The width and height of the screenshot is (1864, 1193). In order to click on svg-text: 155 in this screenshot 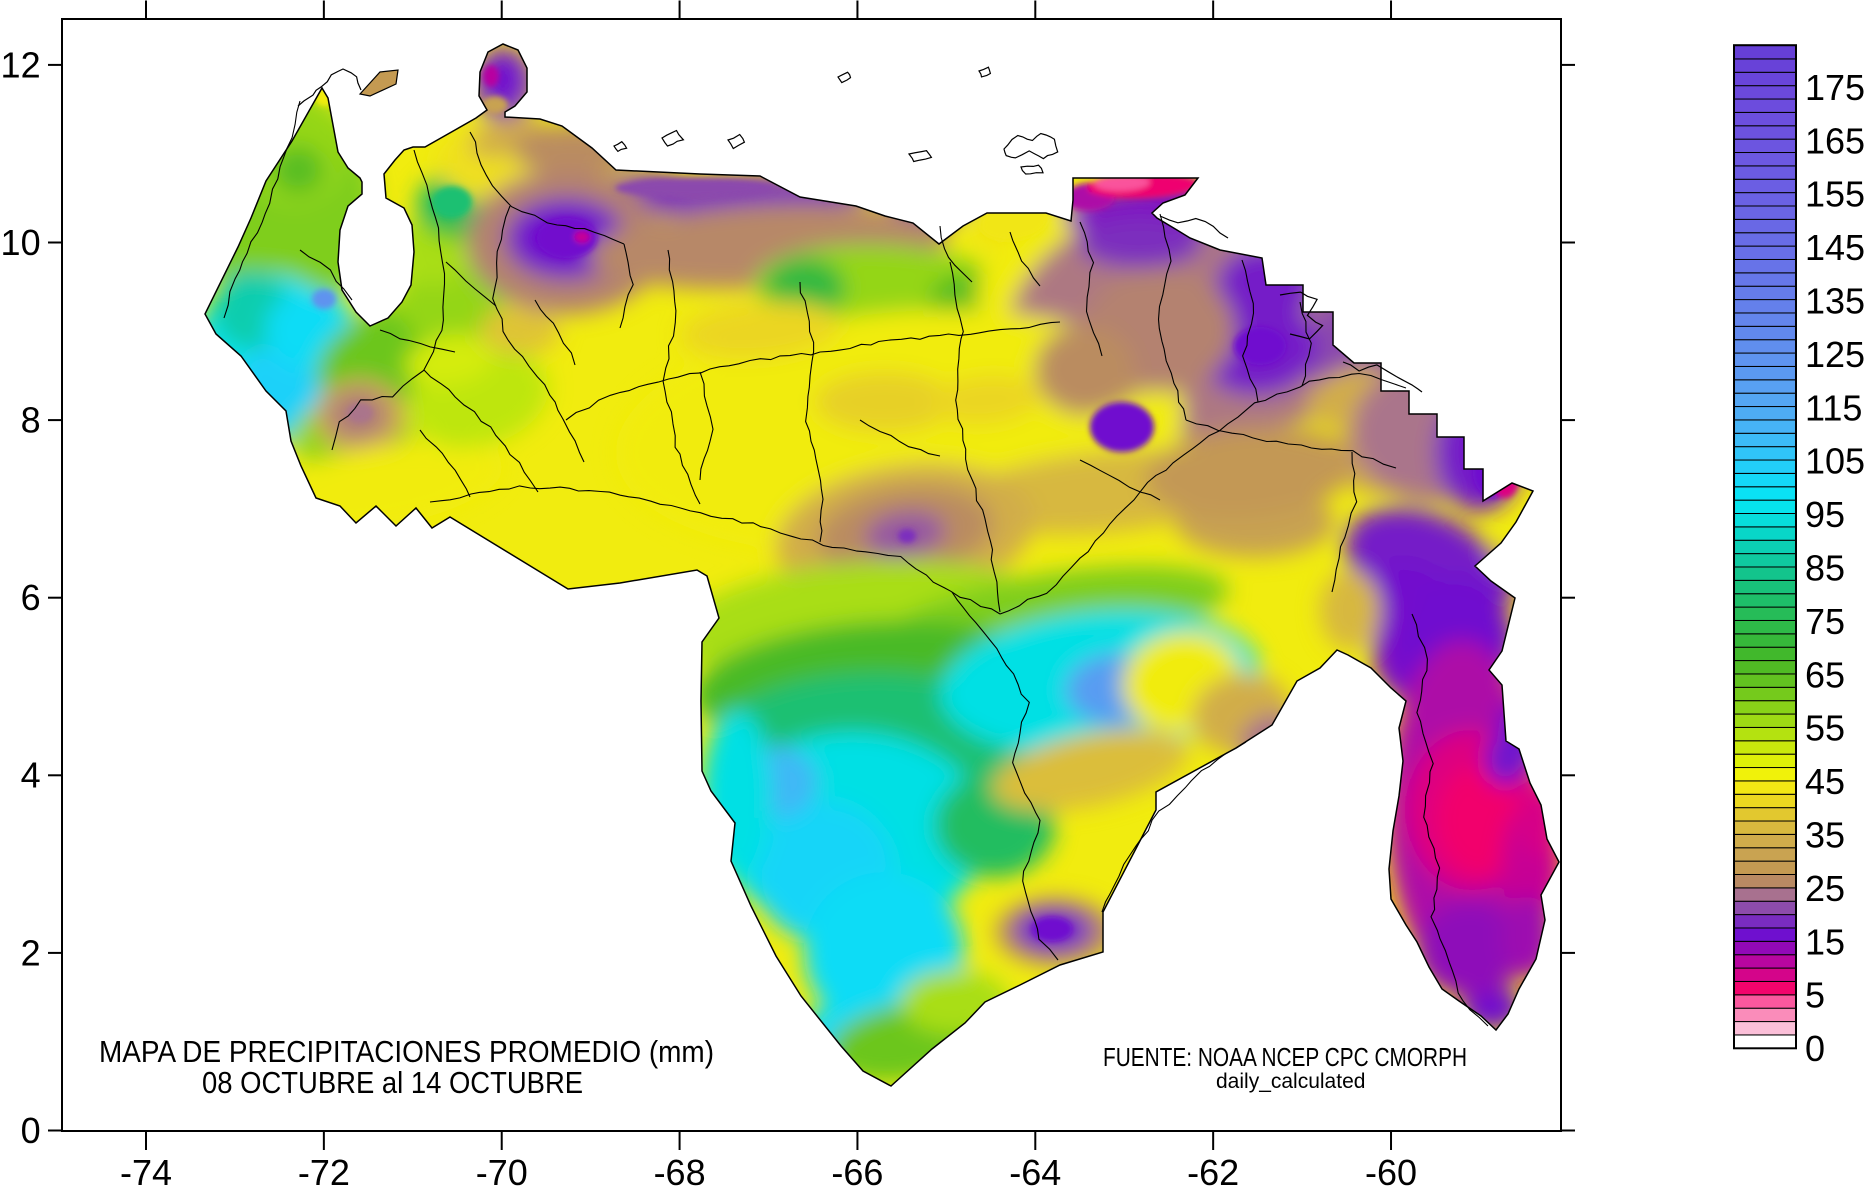, I will do `click(1834, 194)`.